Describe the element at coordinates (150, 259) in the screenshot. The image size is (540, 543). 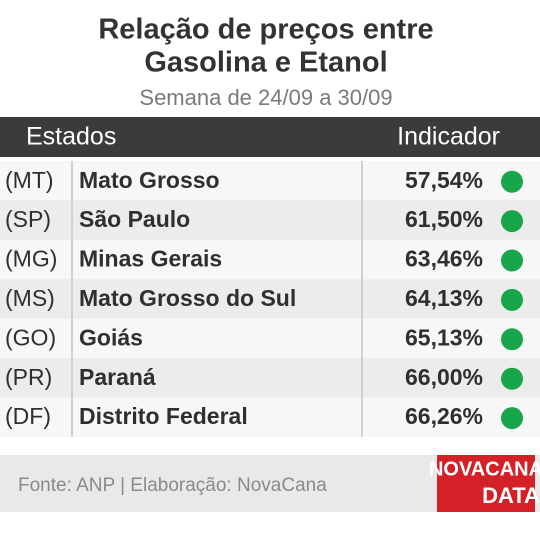
I see `state-name: Minas Gerais` at that location.